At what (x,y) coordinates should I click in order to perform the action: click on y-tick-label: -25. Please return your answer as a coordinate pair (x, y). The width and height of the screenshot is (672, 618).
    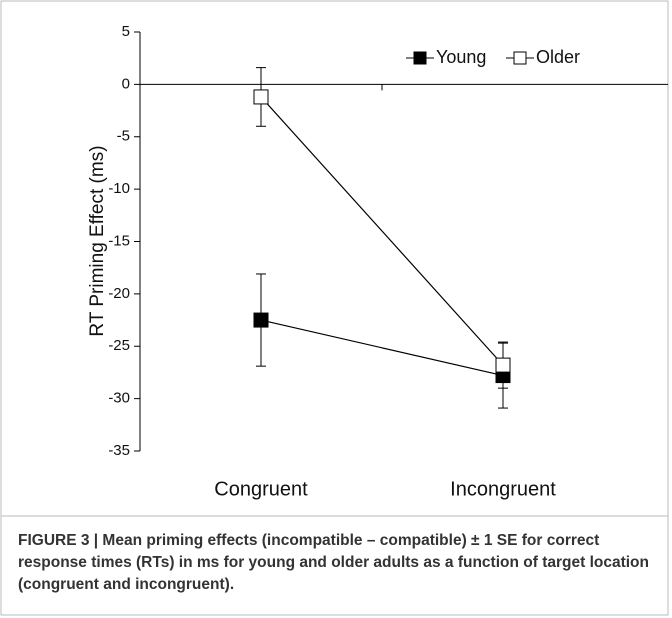
    Looking at the image, I should click on (119, 345).